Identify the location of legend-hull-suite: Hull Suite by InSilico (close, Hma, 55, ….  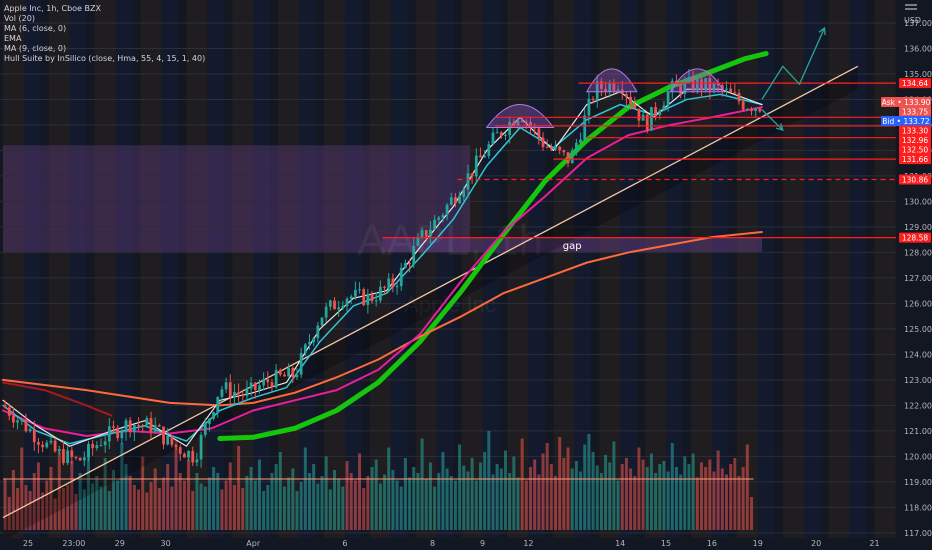
(105, 58).